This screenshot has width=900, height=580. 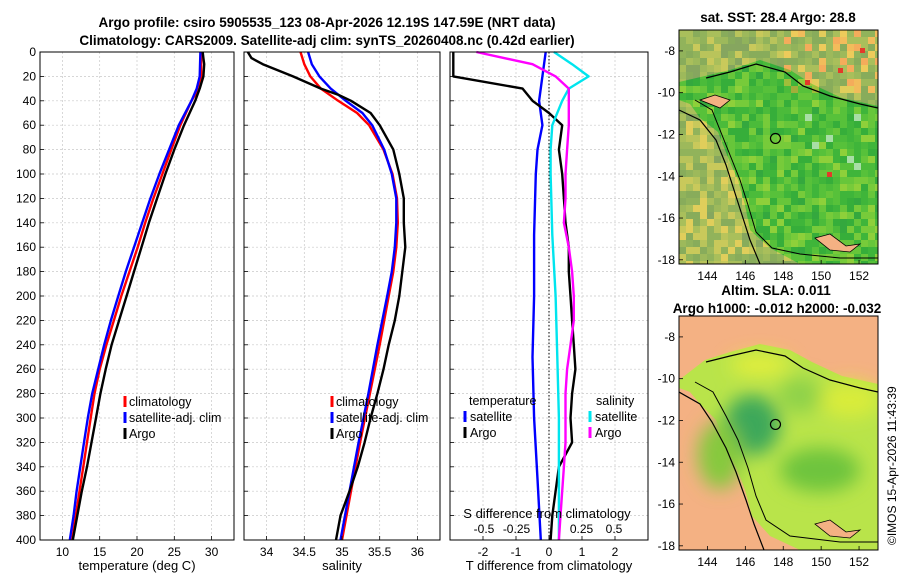 I want to click on map-x-tick-label: 144, so click(x=707, y=276).